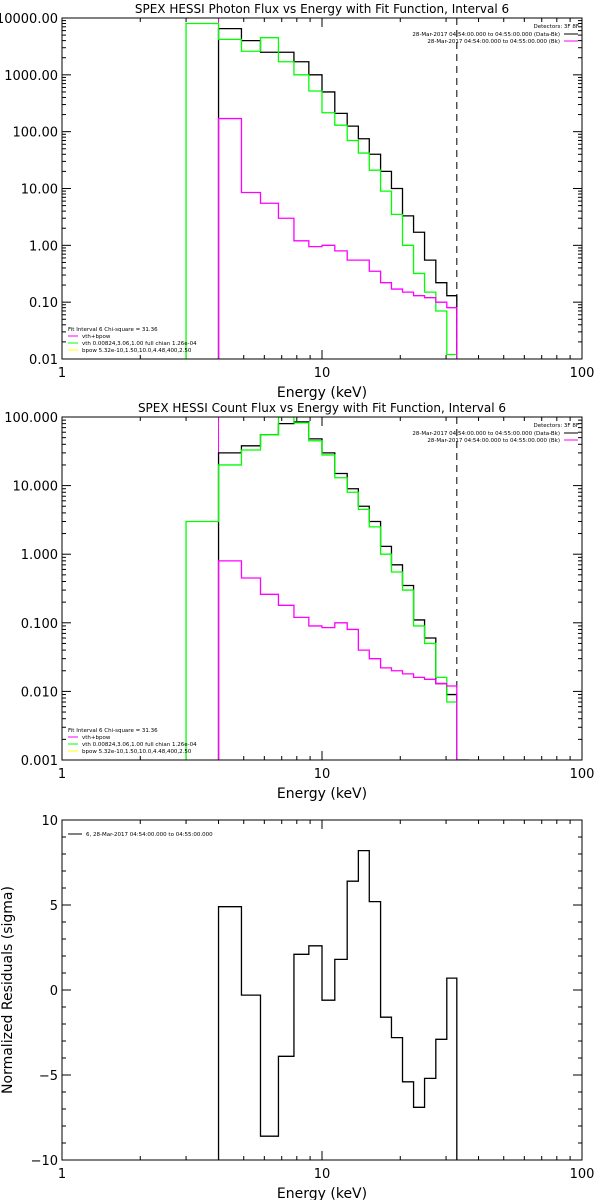  I want to click on y-tick-label: 1.00, so click(43, 246).